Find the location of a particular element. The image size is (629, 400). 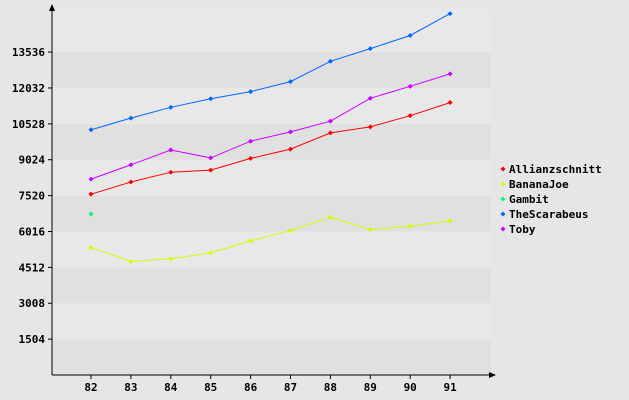

x-tick-label: 88 is located at coordinates (330, 387).